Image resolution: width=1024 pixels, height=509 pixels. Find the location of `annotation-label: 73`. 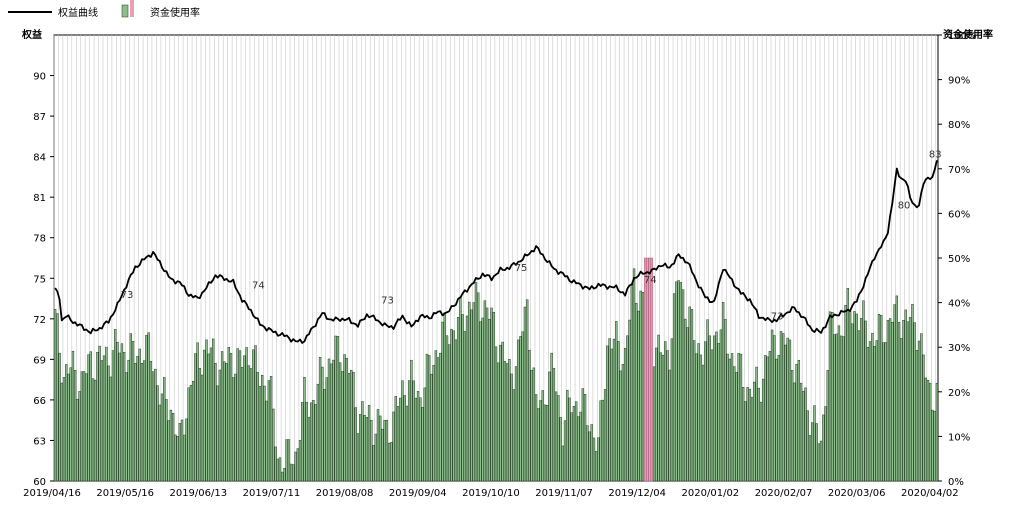

annotation-label: 73 is located at coordinates (127, 295).